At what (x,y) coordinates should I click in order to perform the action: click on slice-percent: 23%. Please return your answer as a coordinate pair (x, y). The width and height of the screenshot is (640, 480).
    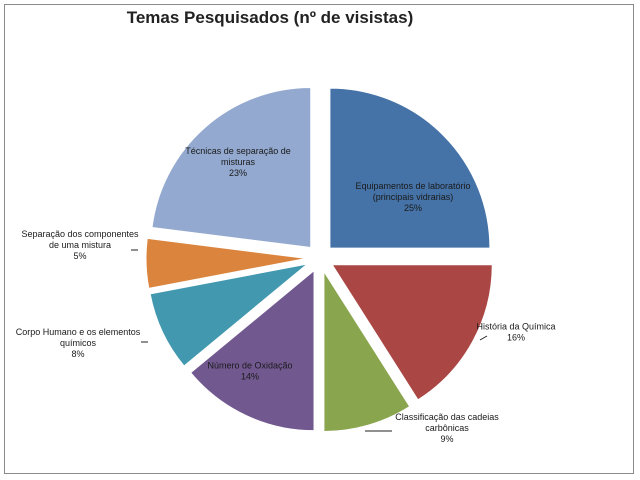
    Looking at the image, I should click on (238, 173).